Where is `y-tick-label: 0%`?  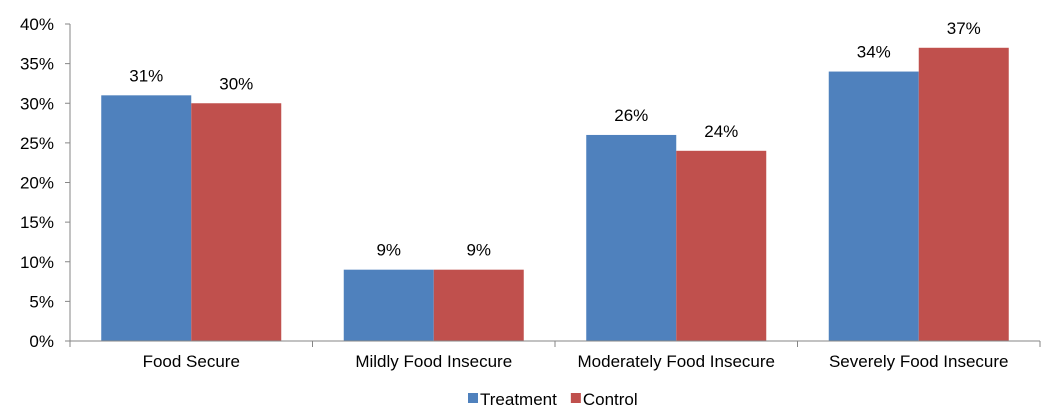 y-tick-label: 0% is located at coordinates (41, 341).